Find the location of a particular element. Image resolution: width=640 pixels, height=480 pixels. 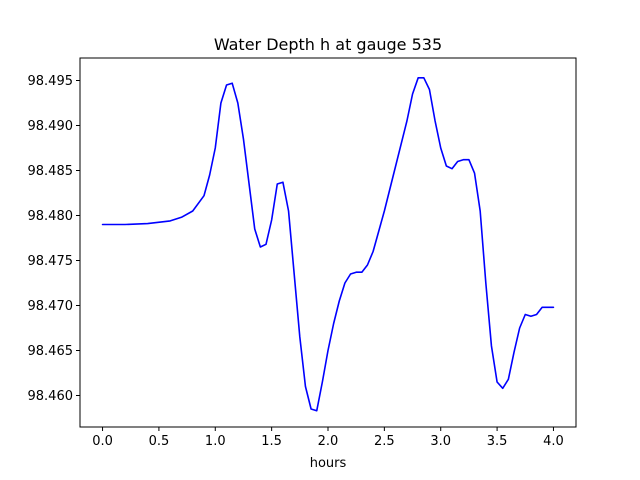

x-tick-label: 0.0 is located at coordinates (102, 441).